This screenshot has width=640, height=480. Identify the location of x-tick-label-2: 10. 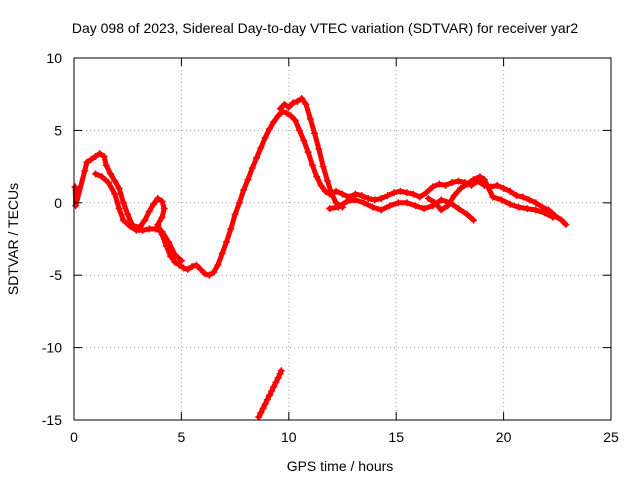
(289, 437).